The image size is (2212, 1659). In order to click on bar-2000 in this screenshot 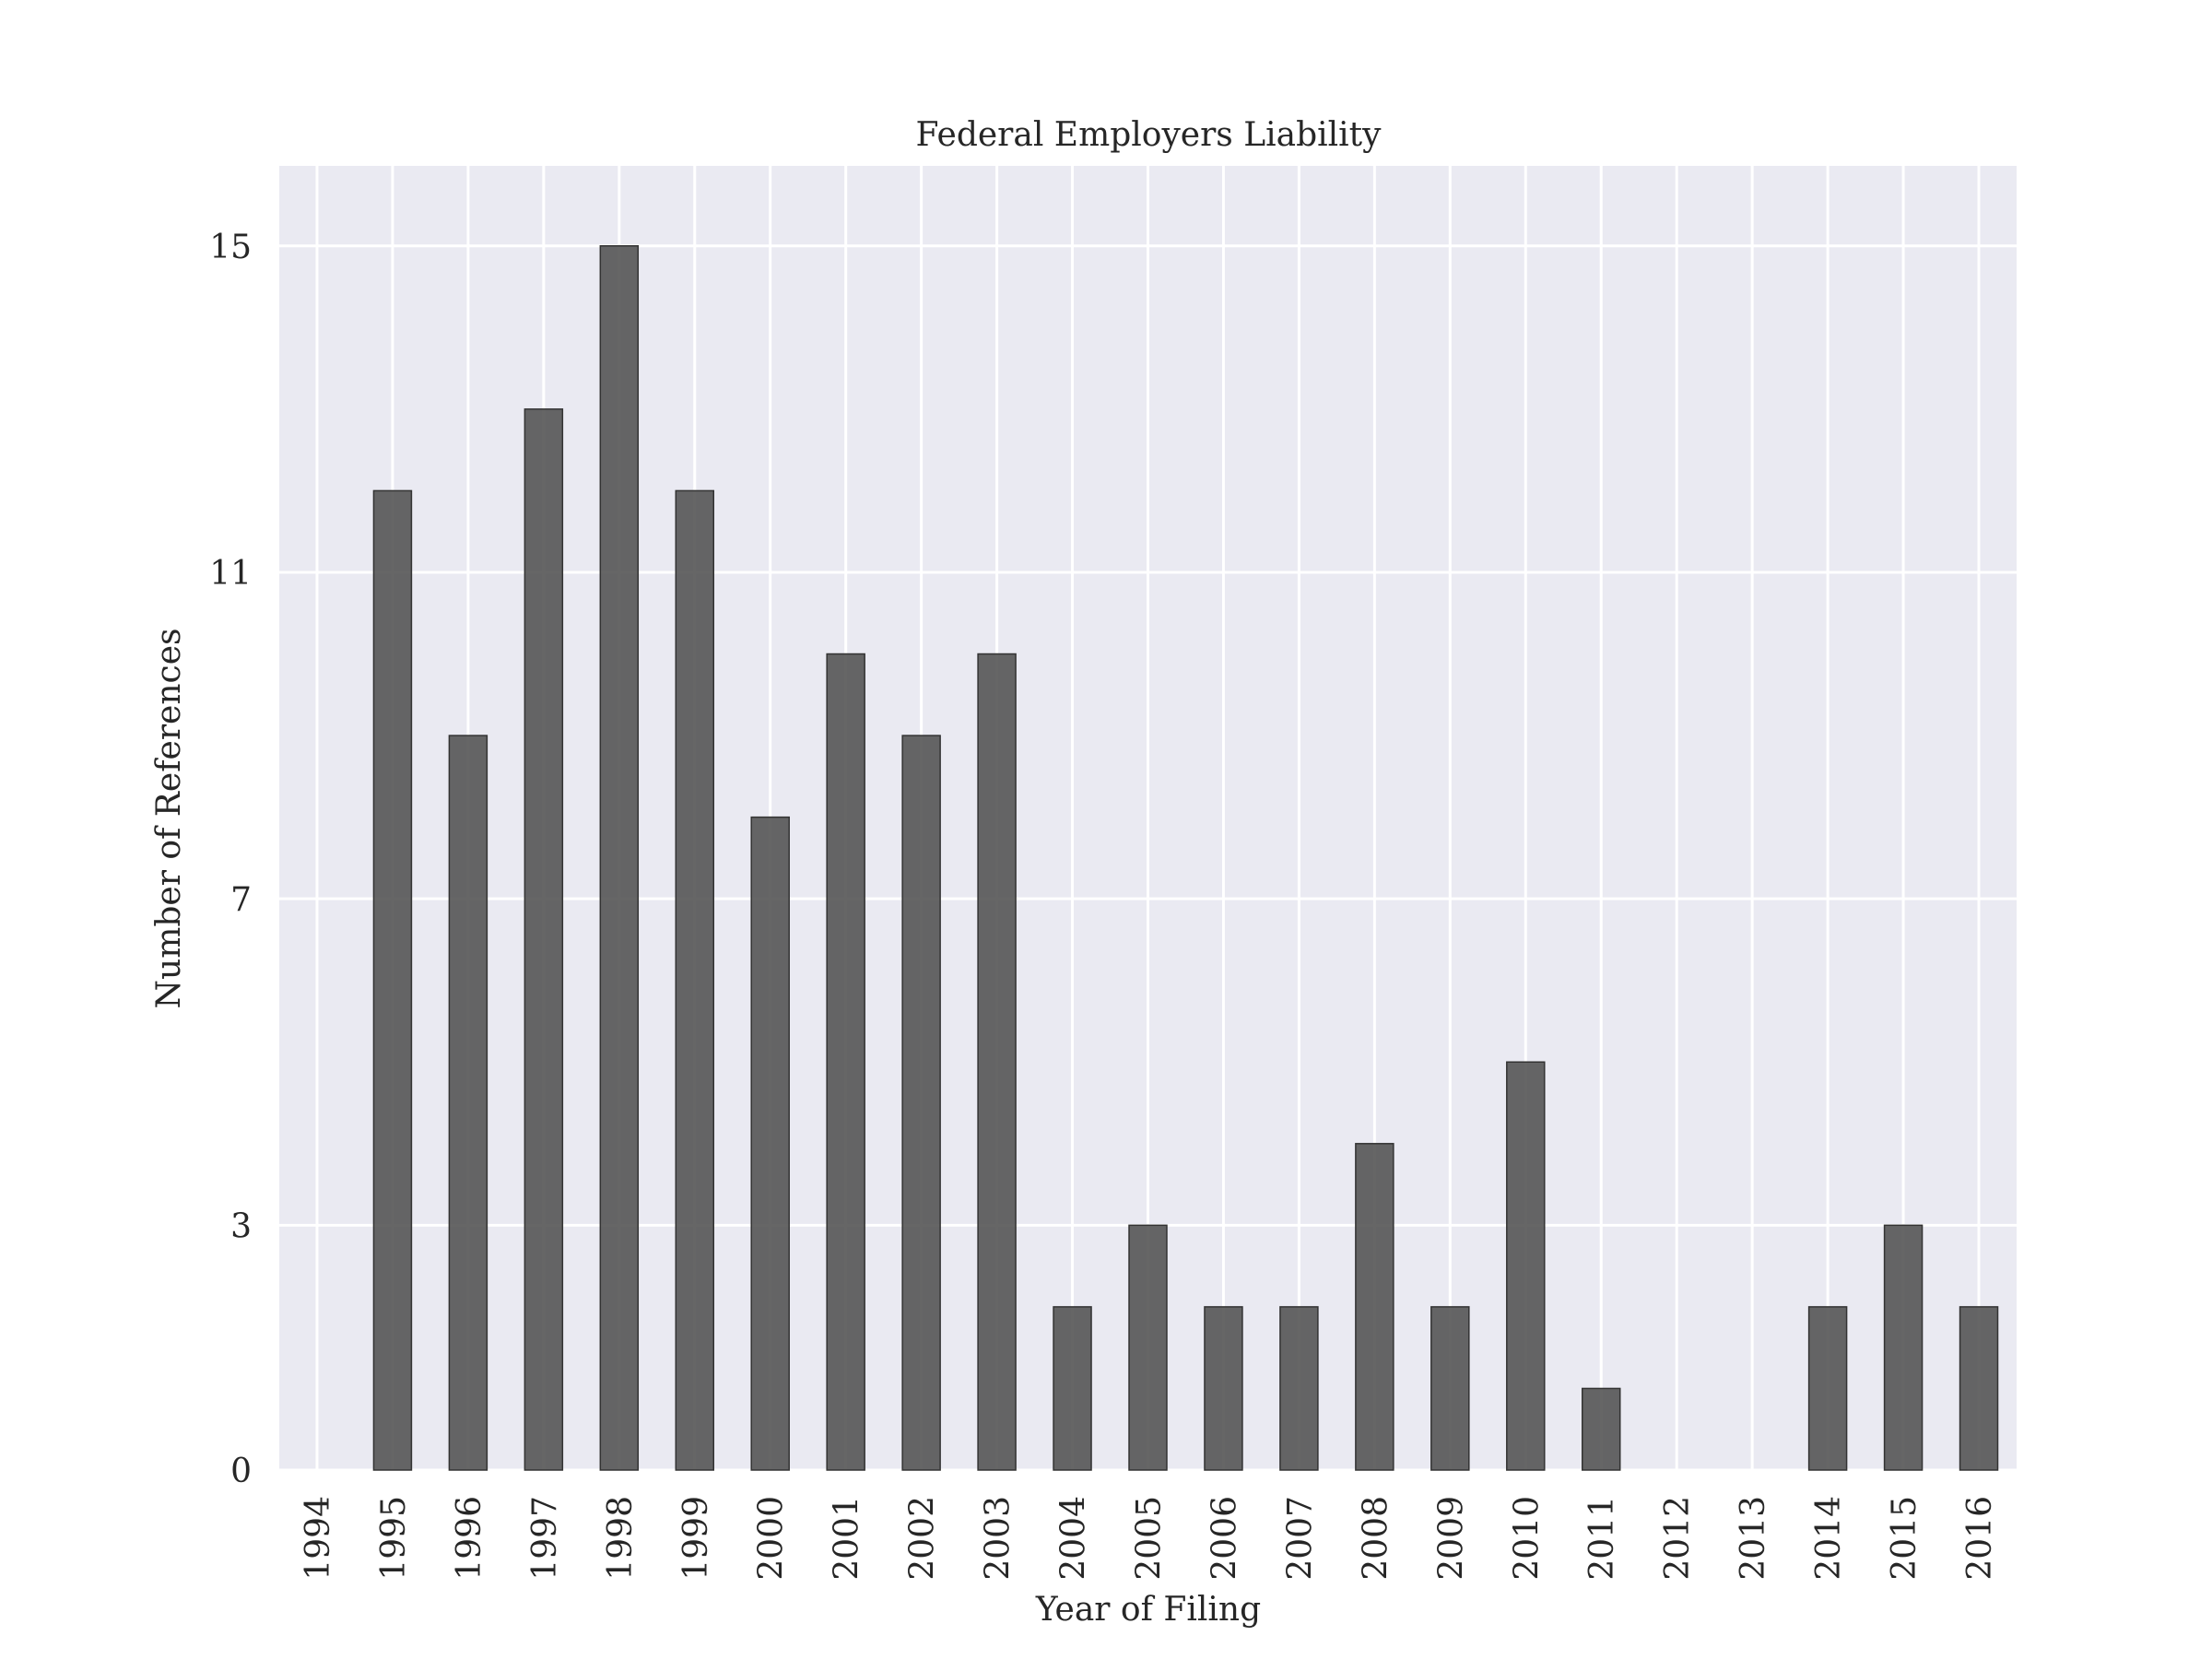, I will do `click(770, 1143)`.